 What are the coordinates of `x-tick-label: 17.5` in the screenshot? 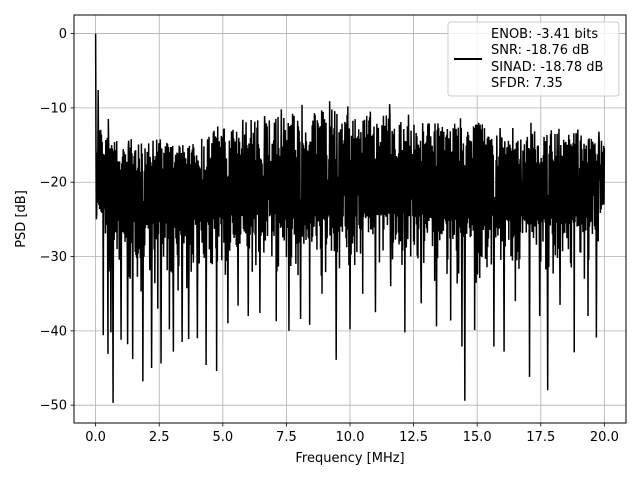 It's located at (540, 437).